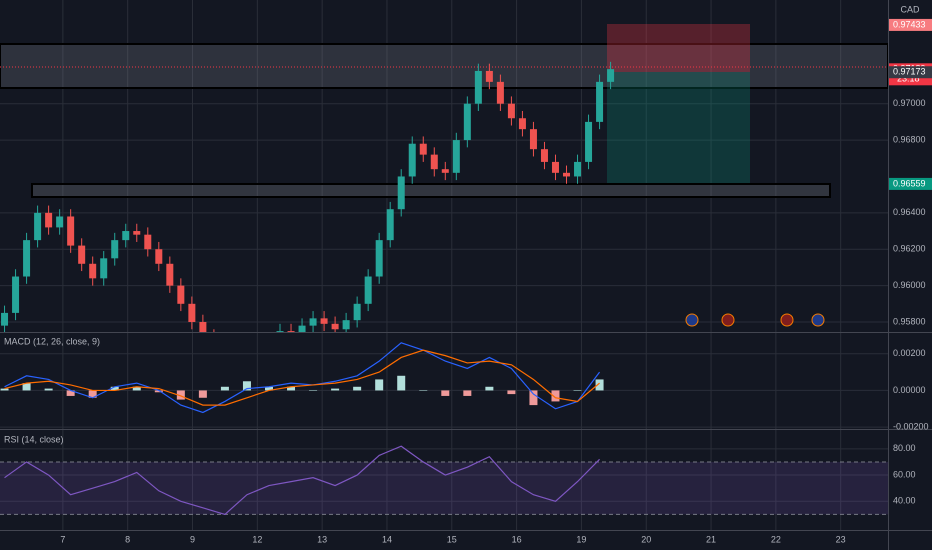  What do you see at coordinates (678, 127) in the screenshot?
I see `target-area` at bounding box center [678, 127].